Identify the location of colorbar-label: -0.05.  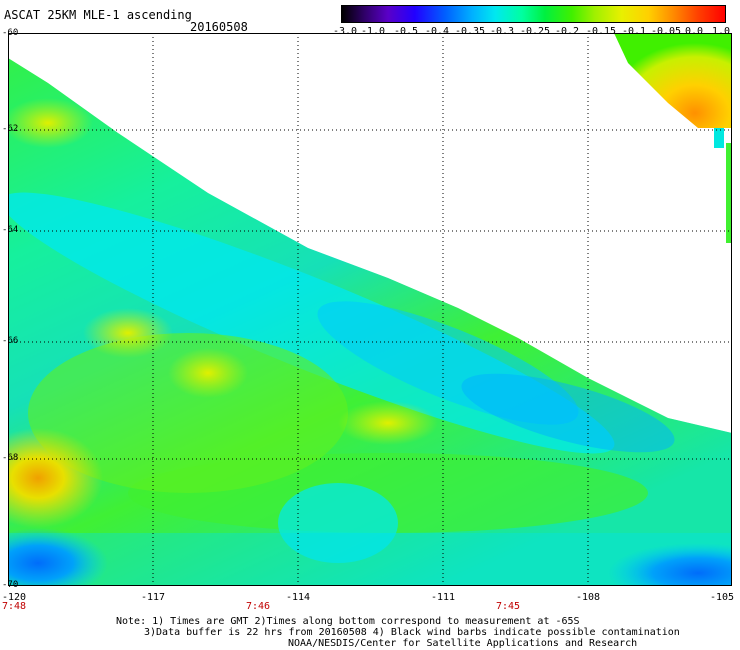
(666, 31).